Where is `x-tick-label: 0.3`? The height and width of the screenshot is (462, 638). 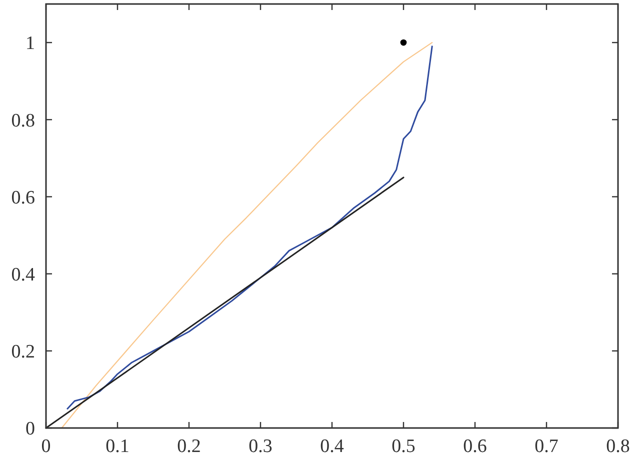 x-tick-label: 0.3 is located at coordinates (260, 446).